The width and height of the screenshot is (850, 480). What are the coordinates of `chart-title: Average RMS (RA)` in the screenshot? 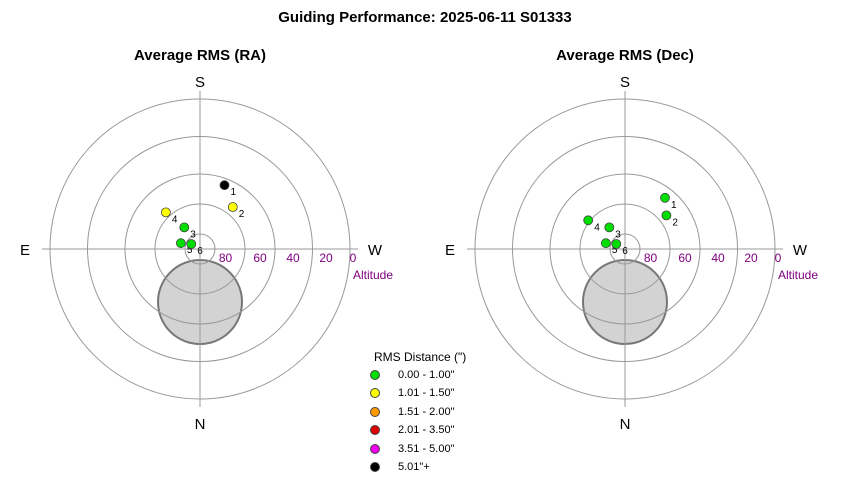 It's located at (200, 55).